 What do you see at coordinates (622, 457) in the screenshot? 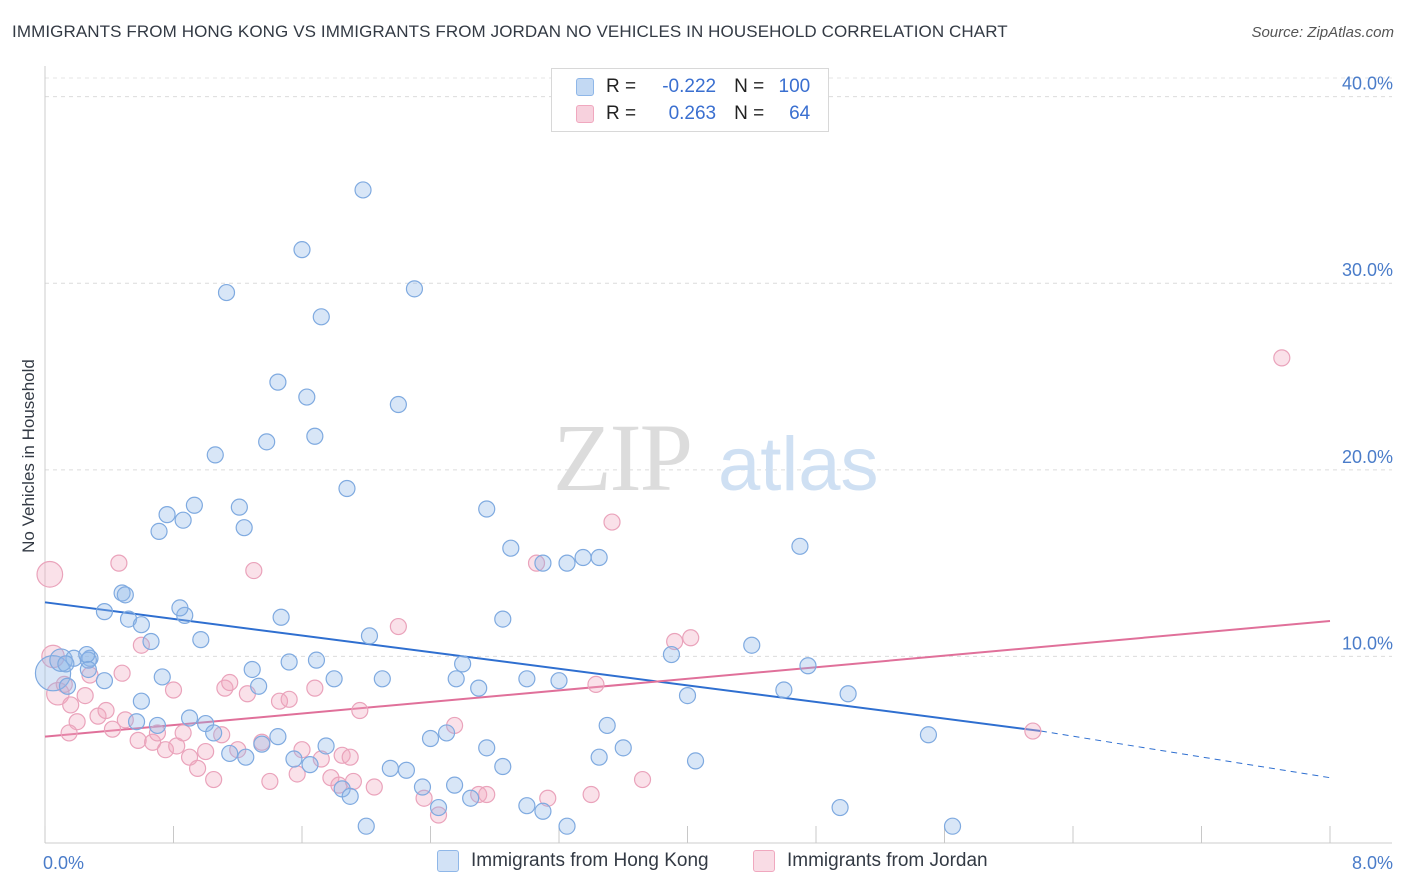
I see `watermark-zip: ZIP` at bounding box center [622, 457].